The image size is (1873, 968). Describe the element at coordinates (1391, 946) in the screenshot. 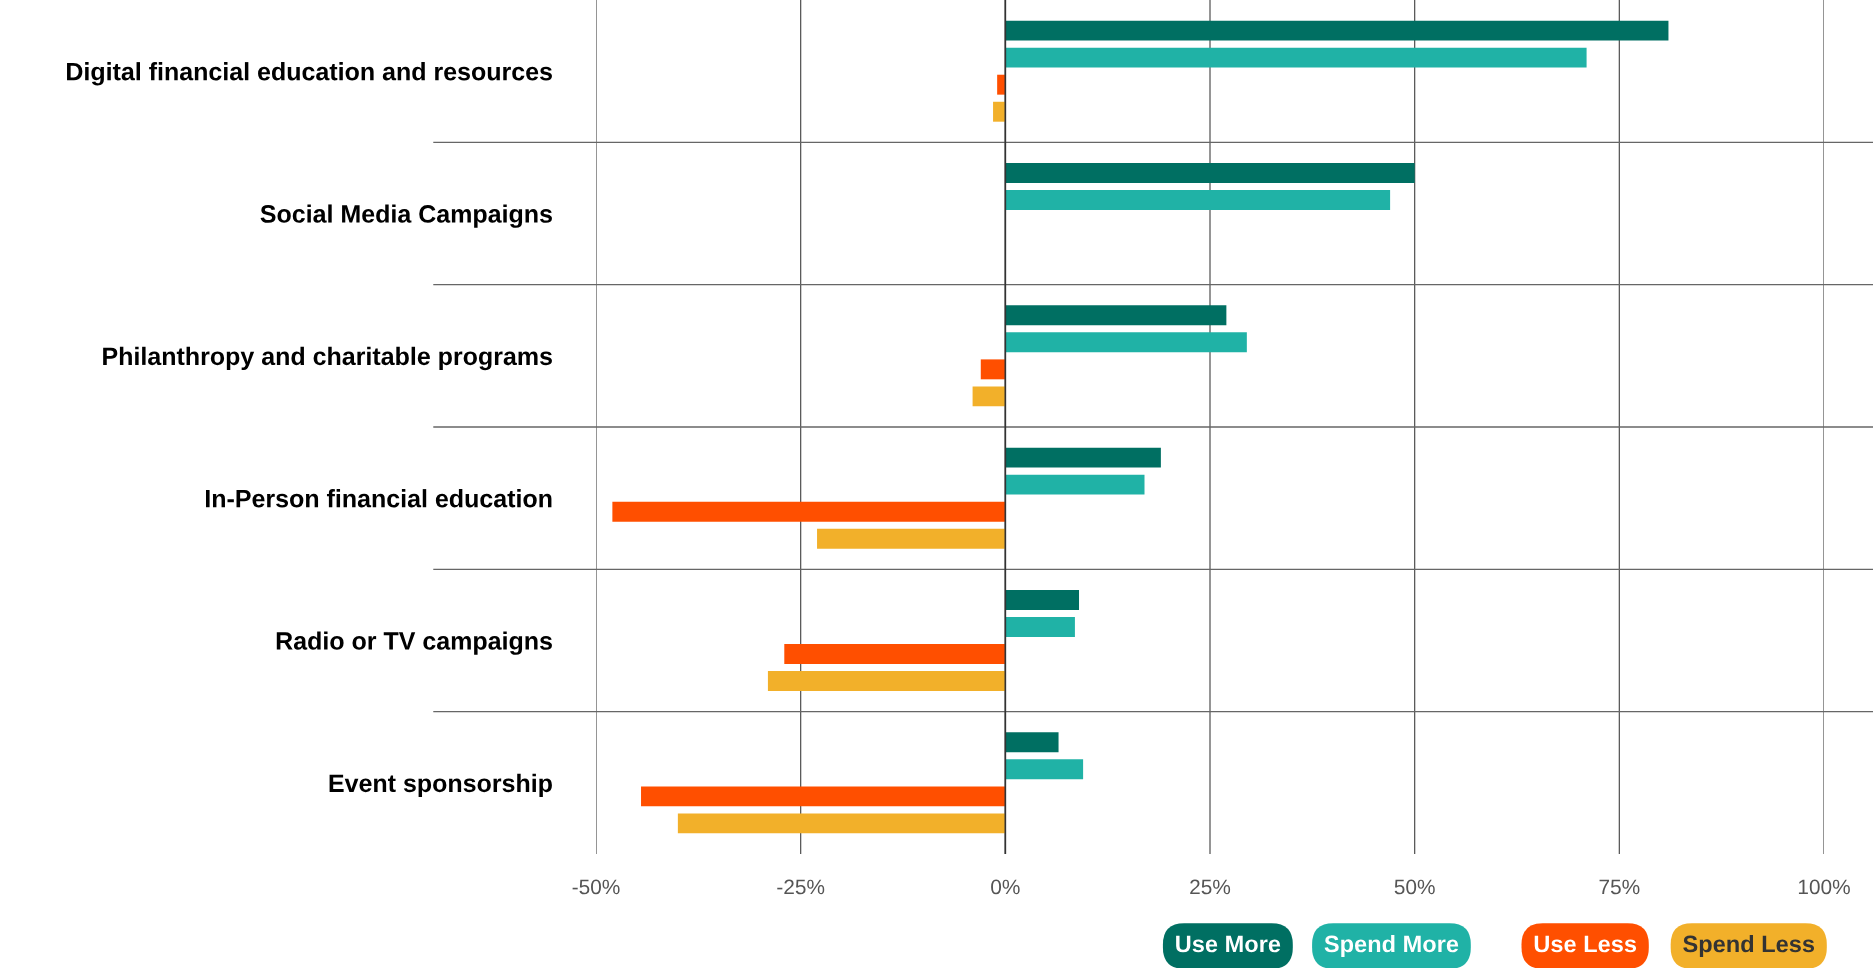

I see `text: Spend More` at that location.